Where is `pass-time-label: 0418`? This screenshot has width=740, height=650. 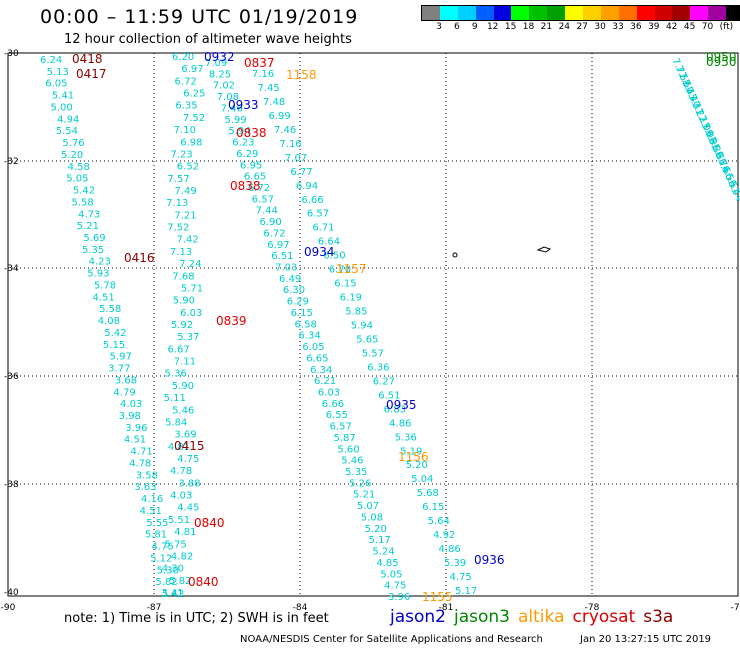
pass-time-label: 0418 is located at coordinates (87, 59).